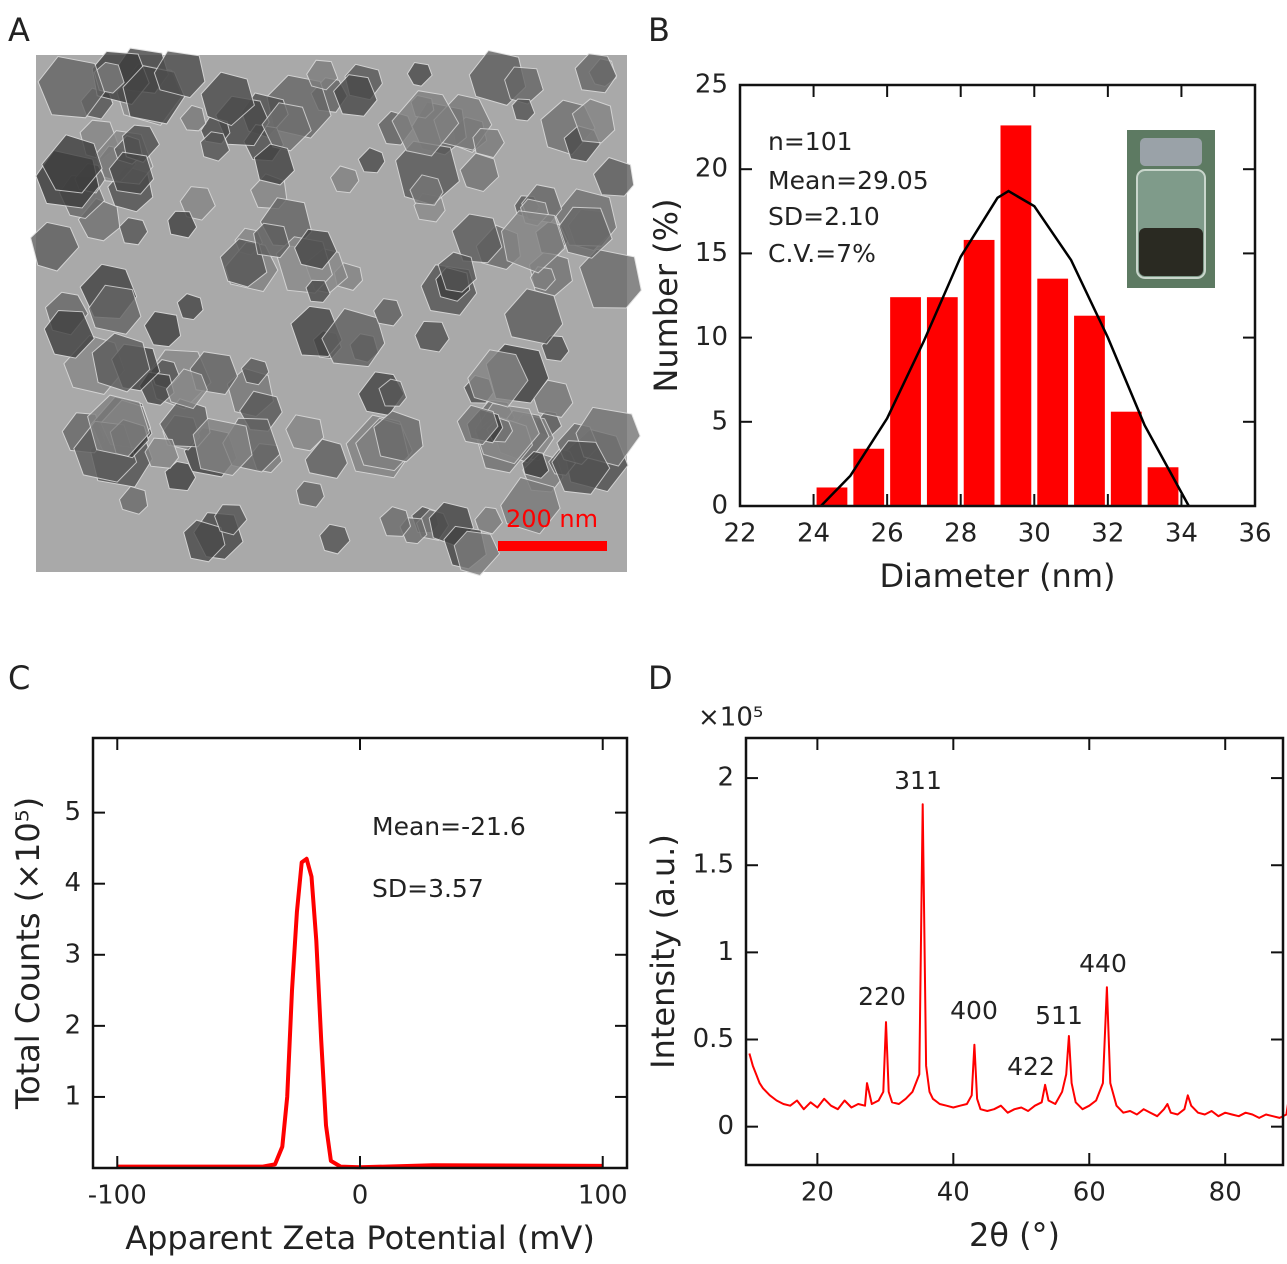 The image size is (1287, 1264). I want to click on x-axis-label: 2θ (°), so click(1014, 1235).